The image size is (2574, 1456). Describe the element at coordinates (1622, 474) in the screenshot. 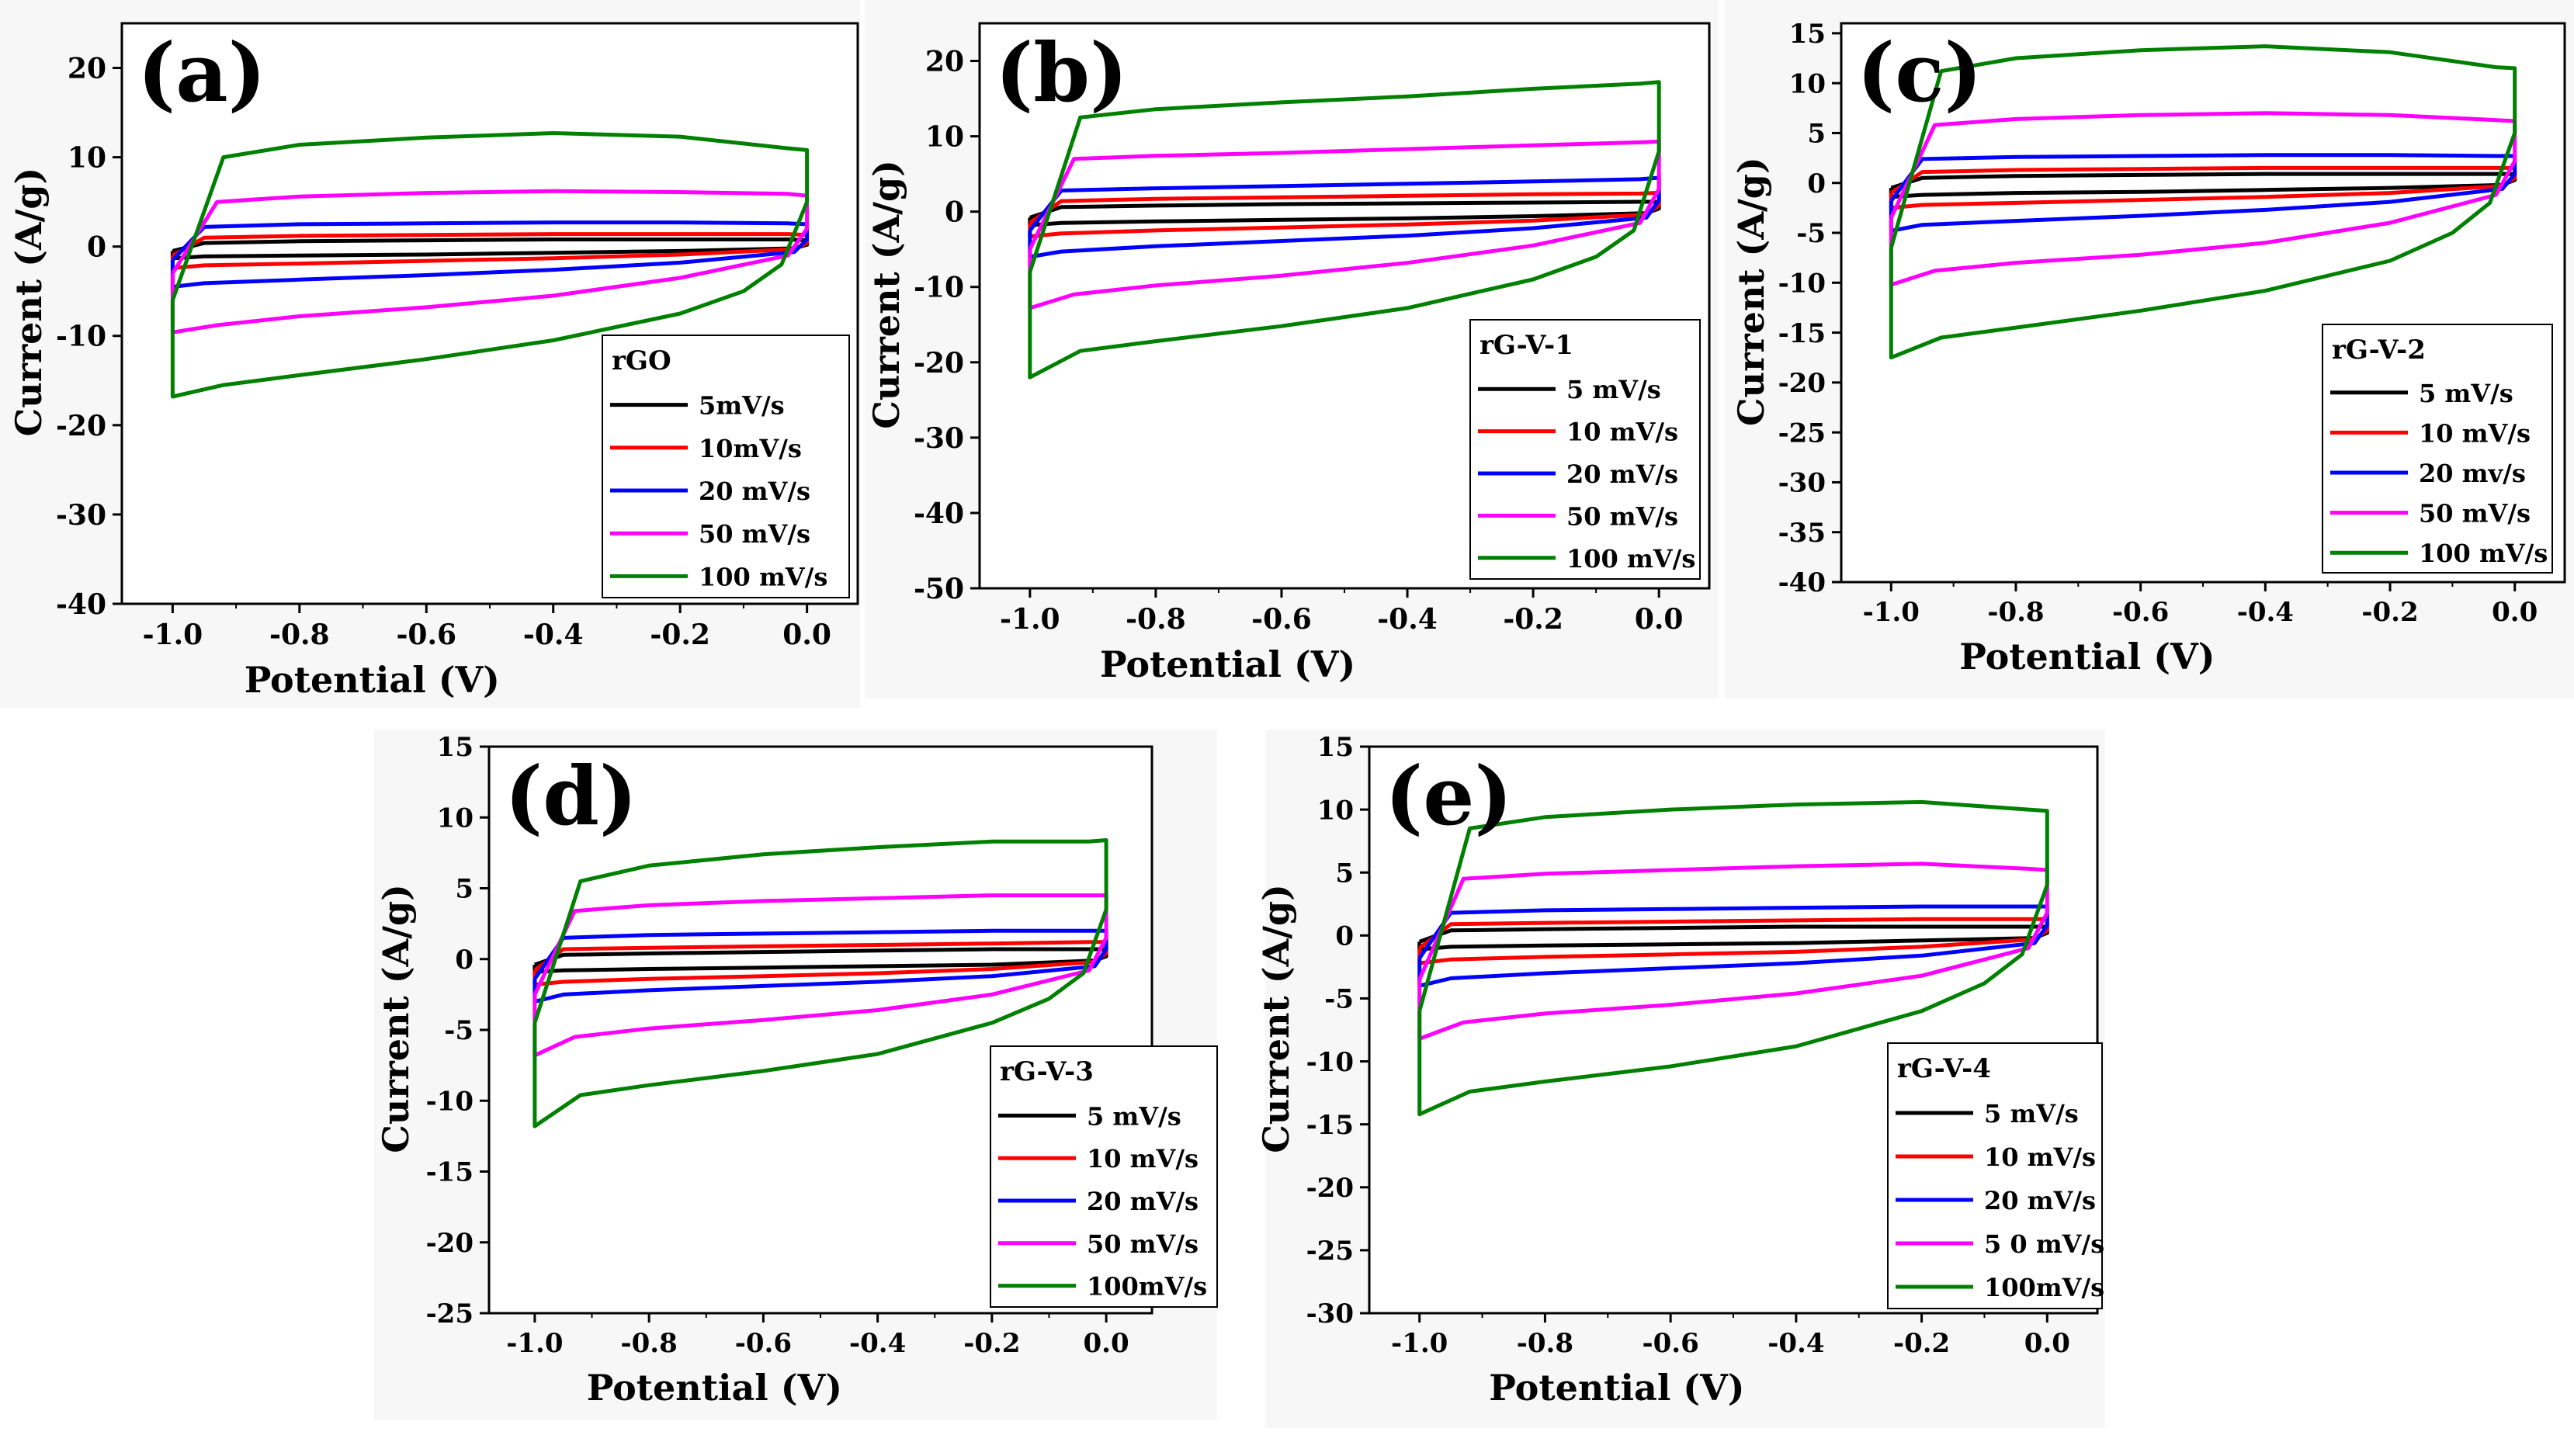

I see `panel-b-legend-entry: 20 mV/s` at that location.